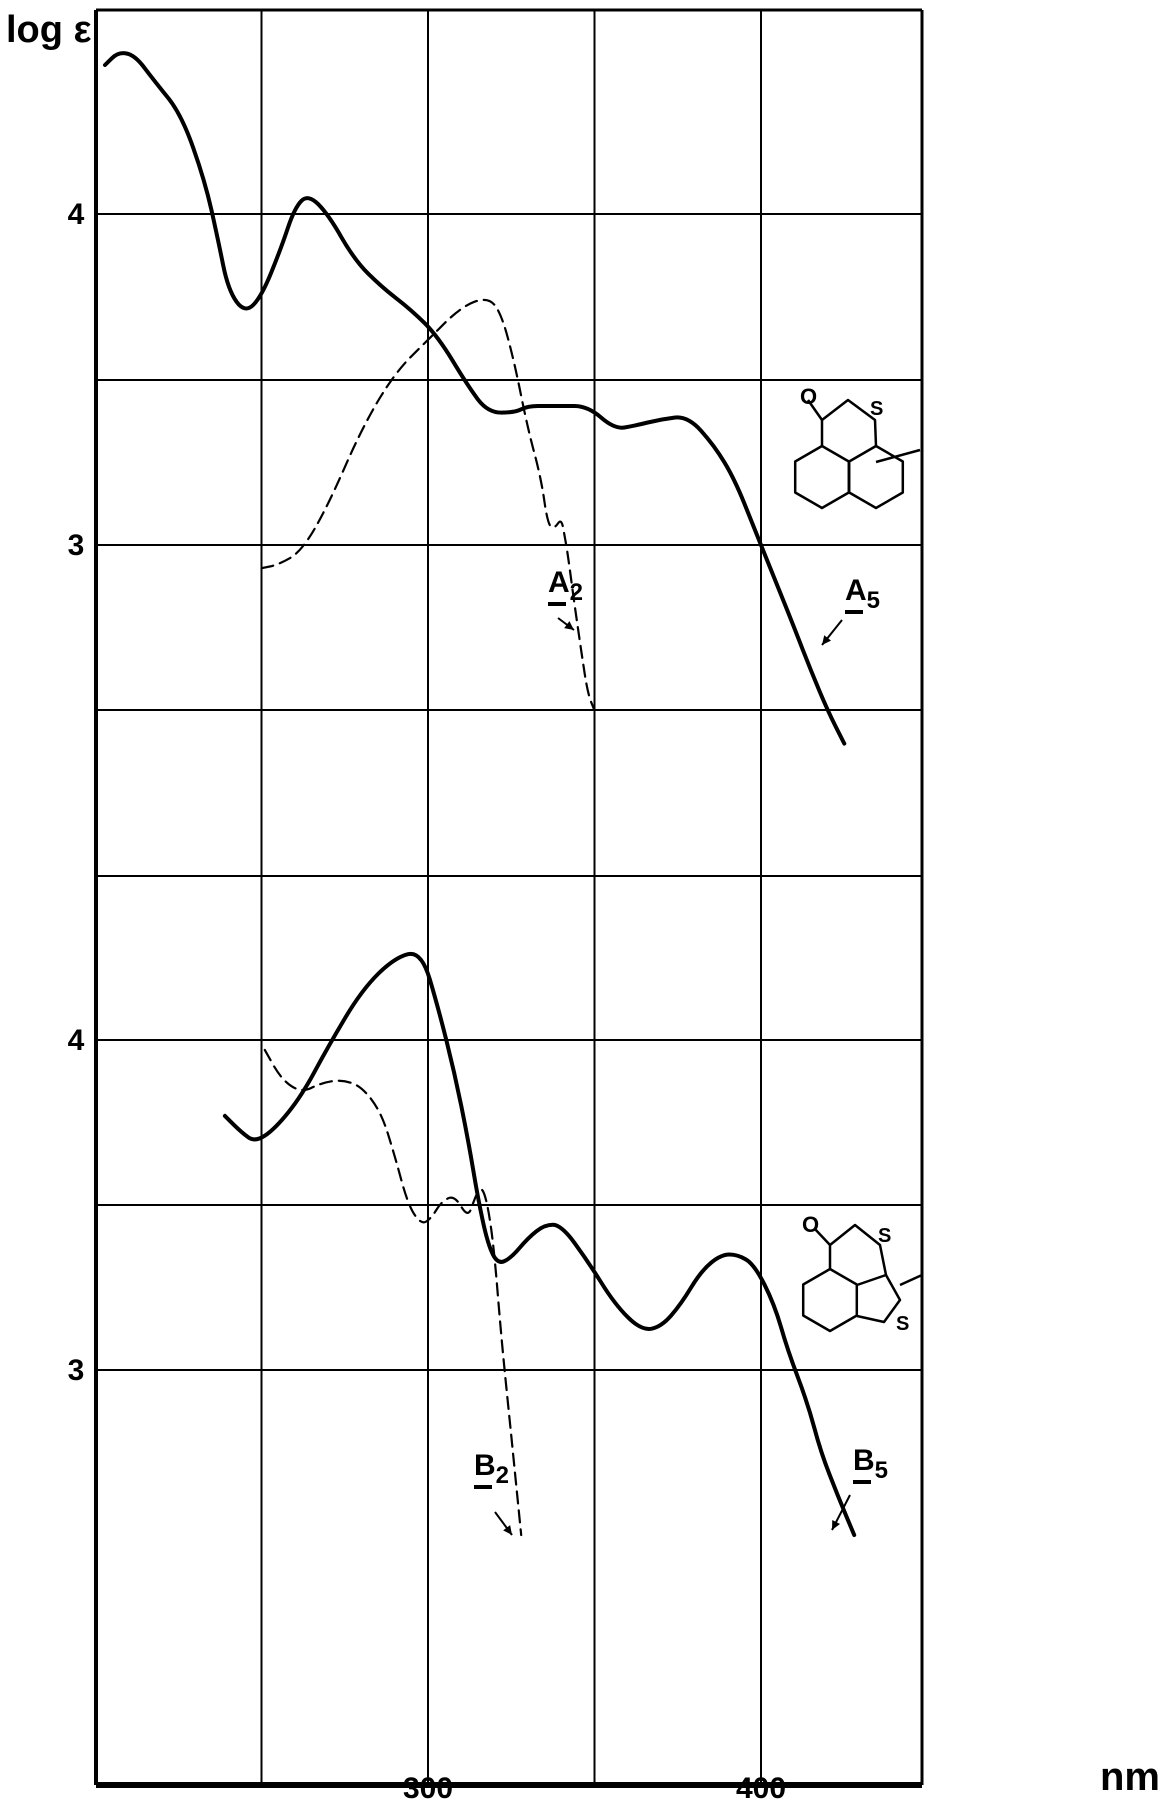  I want to click on x-axis-unit-label: nm, so click(1130, 1777).